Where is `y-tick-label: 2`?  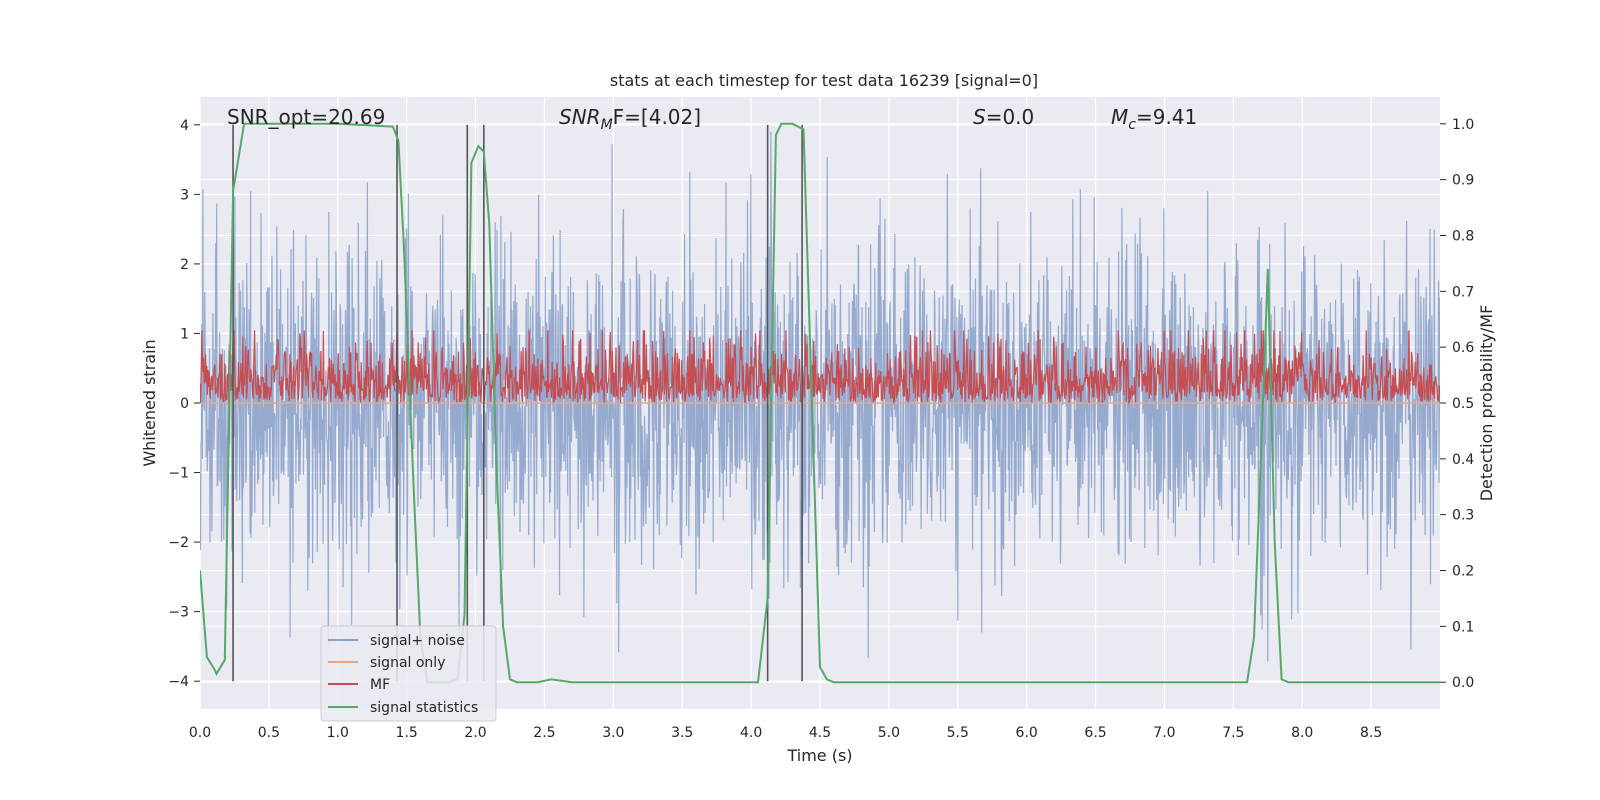 y-tick-label: 2 is located at coordinates (184, 265).